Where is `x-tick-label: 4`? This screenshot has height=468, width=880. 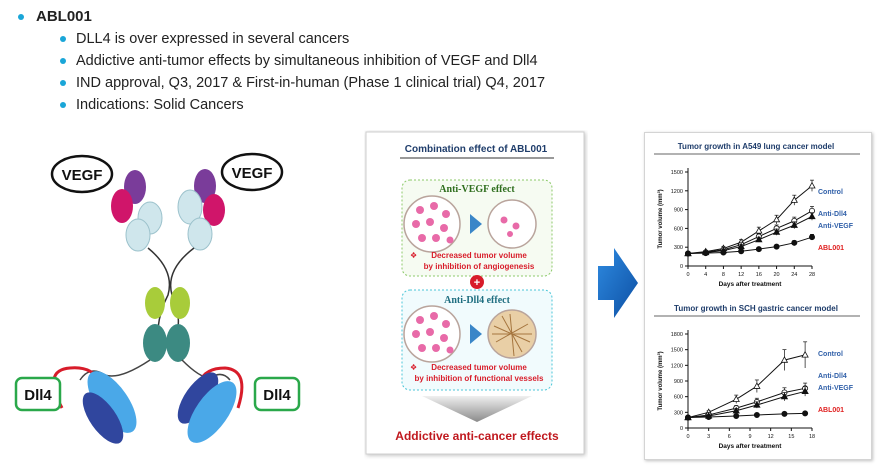
x-tick-label: 4 is located at coordinates (705, 275).